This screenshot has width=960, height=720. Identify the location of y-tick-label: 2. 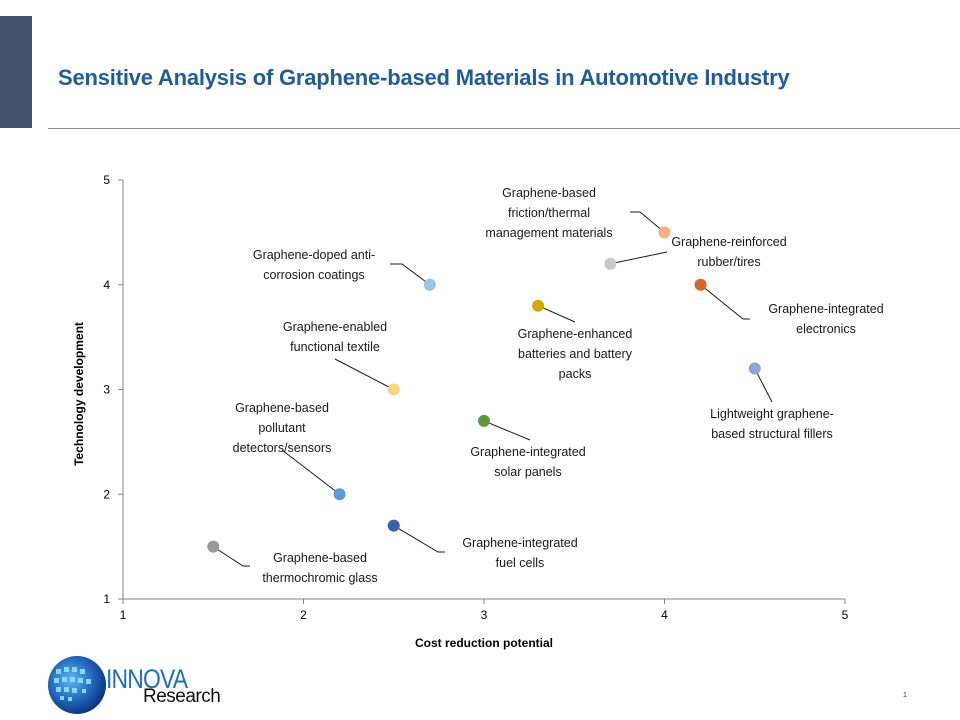
(106, 494).